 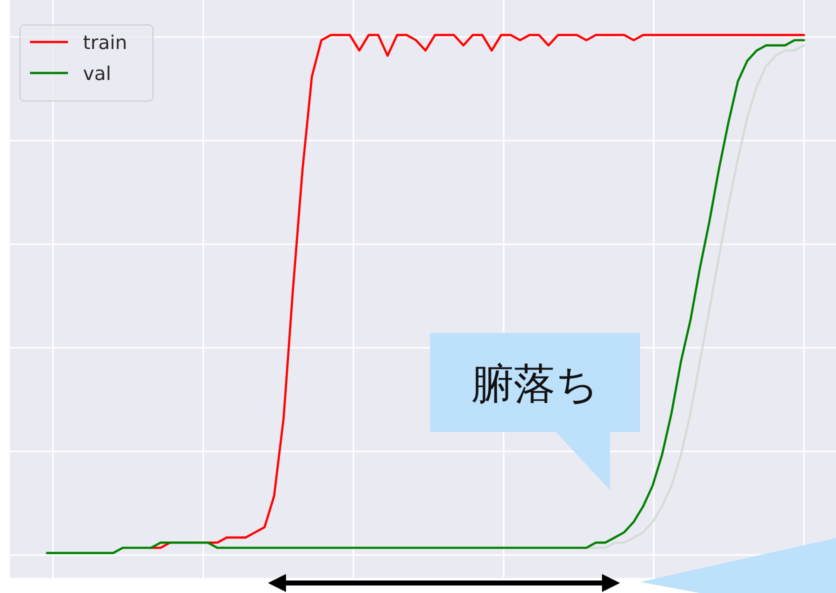 What do you see at coordinates (535, 383) in the screenshot?
I see `annotation: 腑落ち` at bounding box center [535, 383].